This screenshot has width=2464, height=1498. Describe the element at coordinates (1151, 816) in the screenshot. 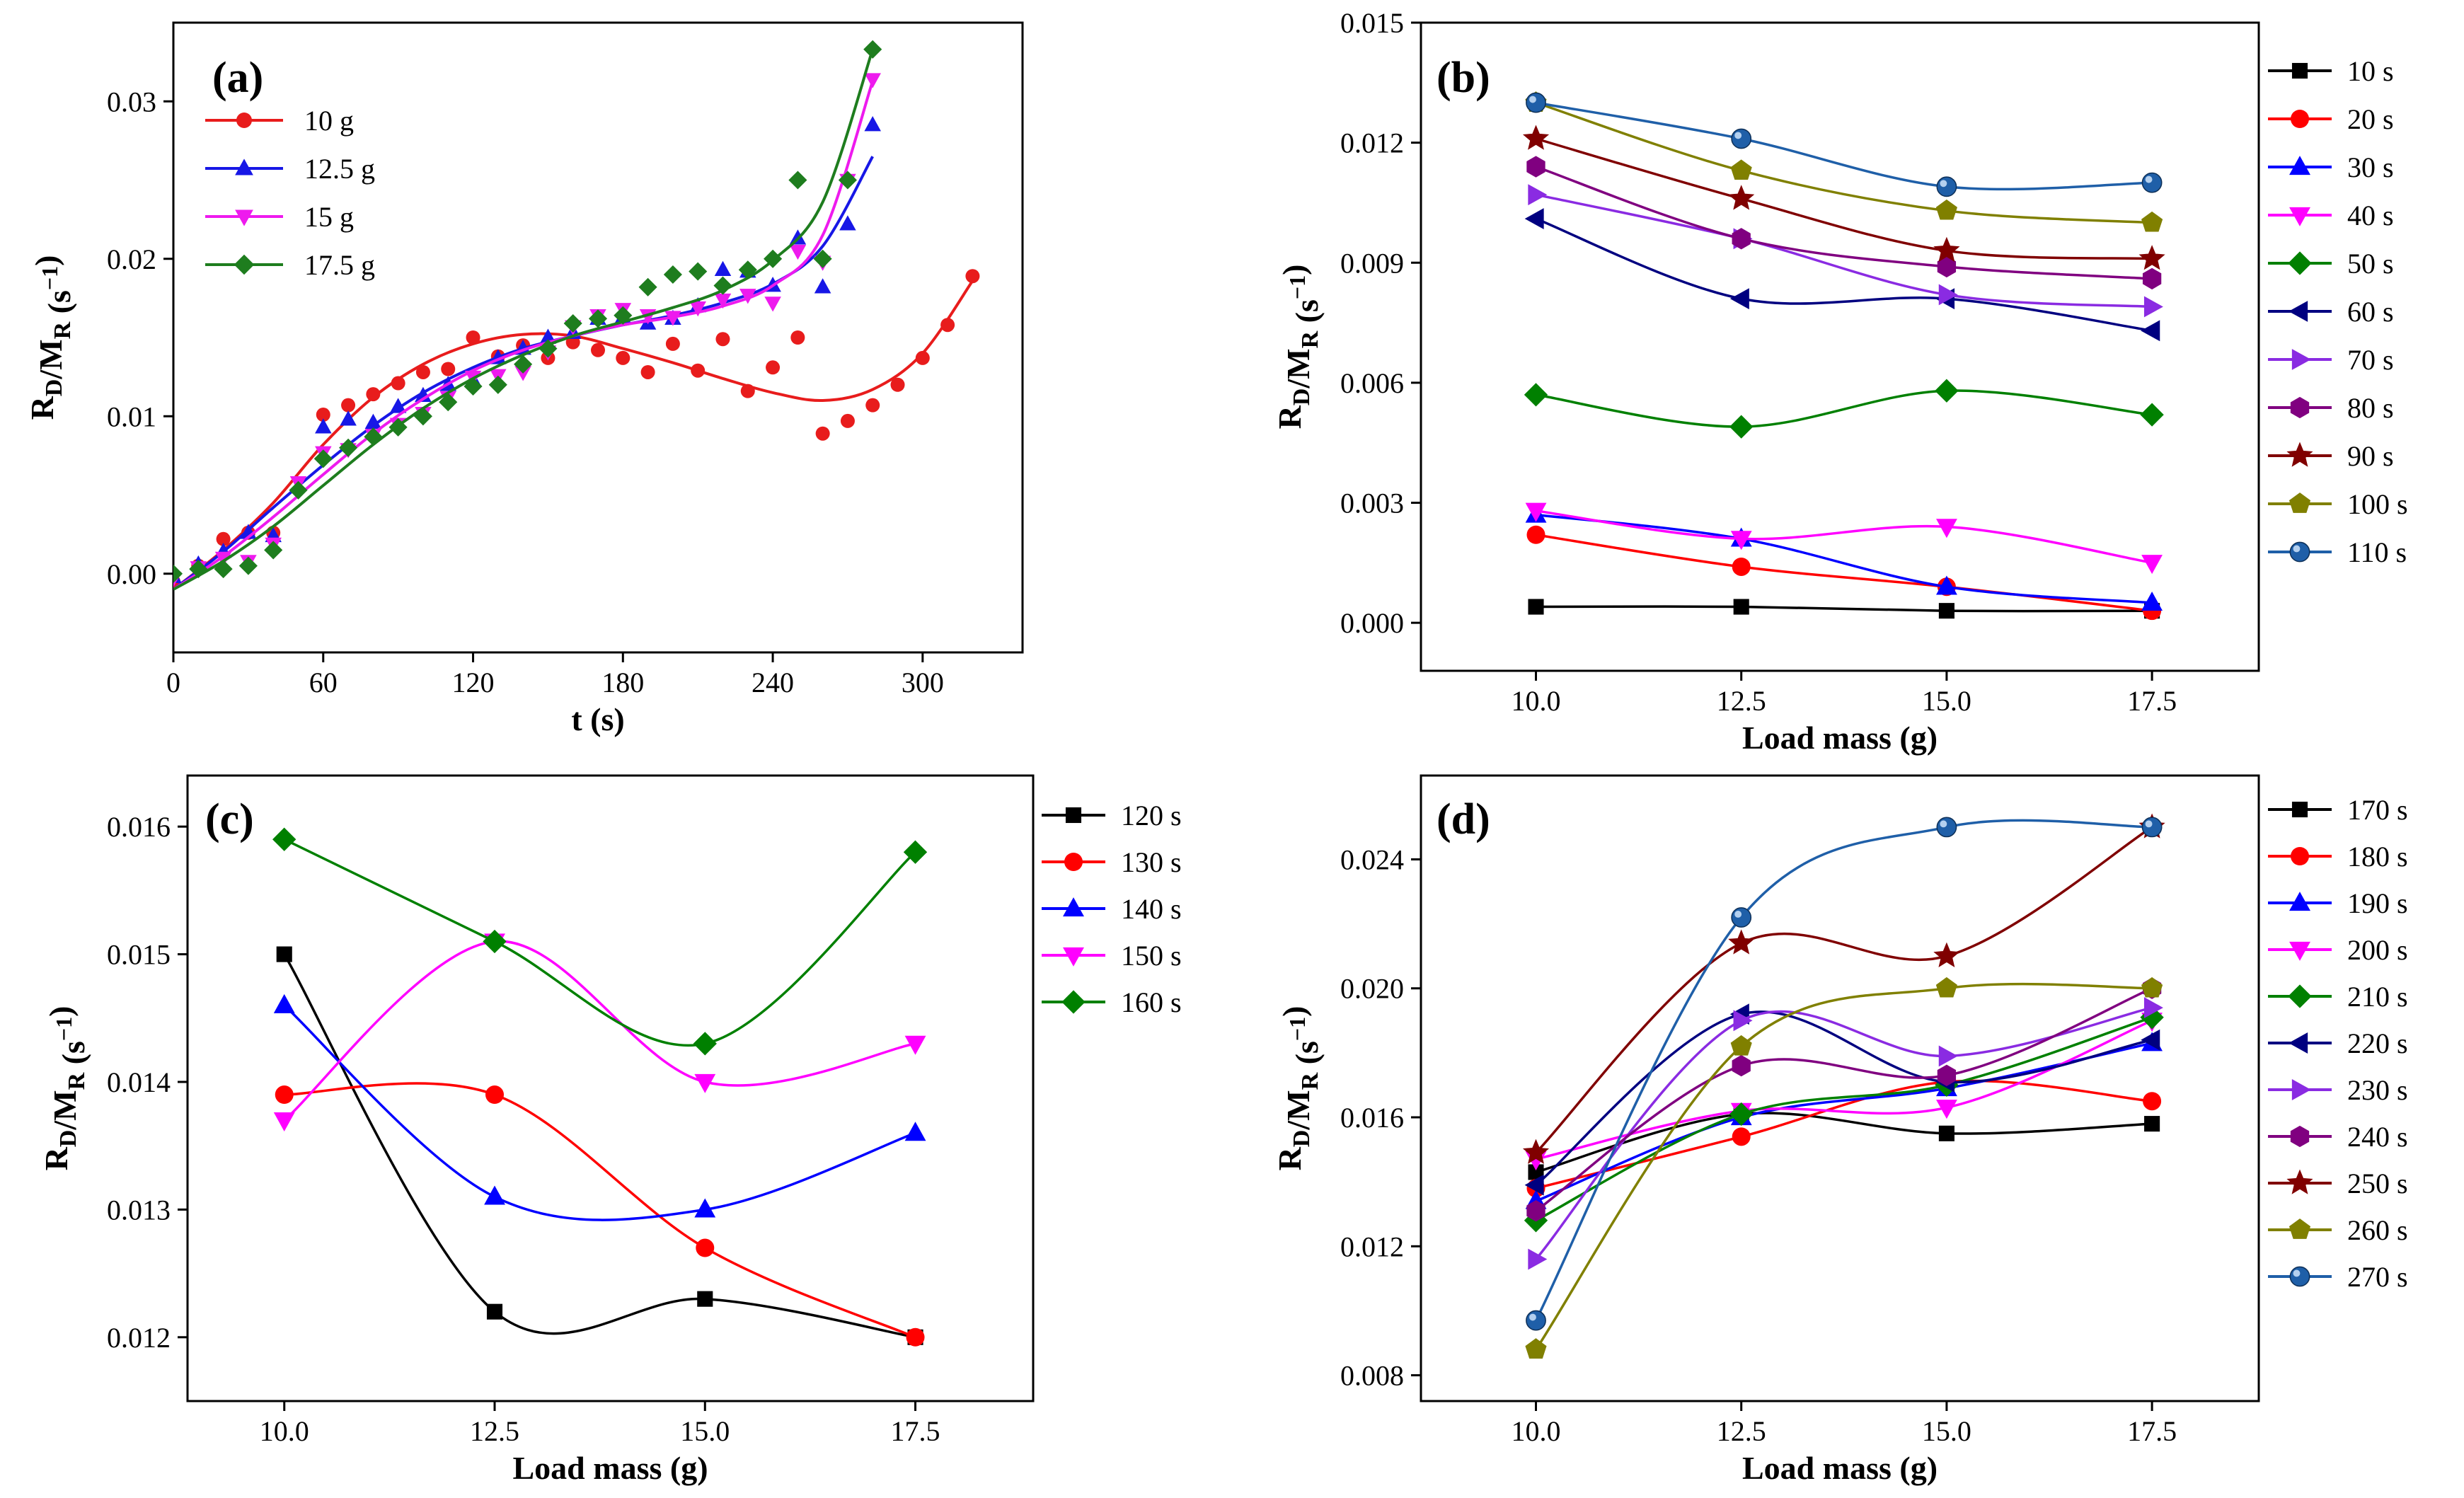

I see `legend-item-panel-c-0-label: 120 s` at that location.